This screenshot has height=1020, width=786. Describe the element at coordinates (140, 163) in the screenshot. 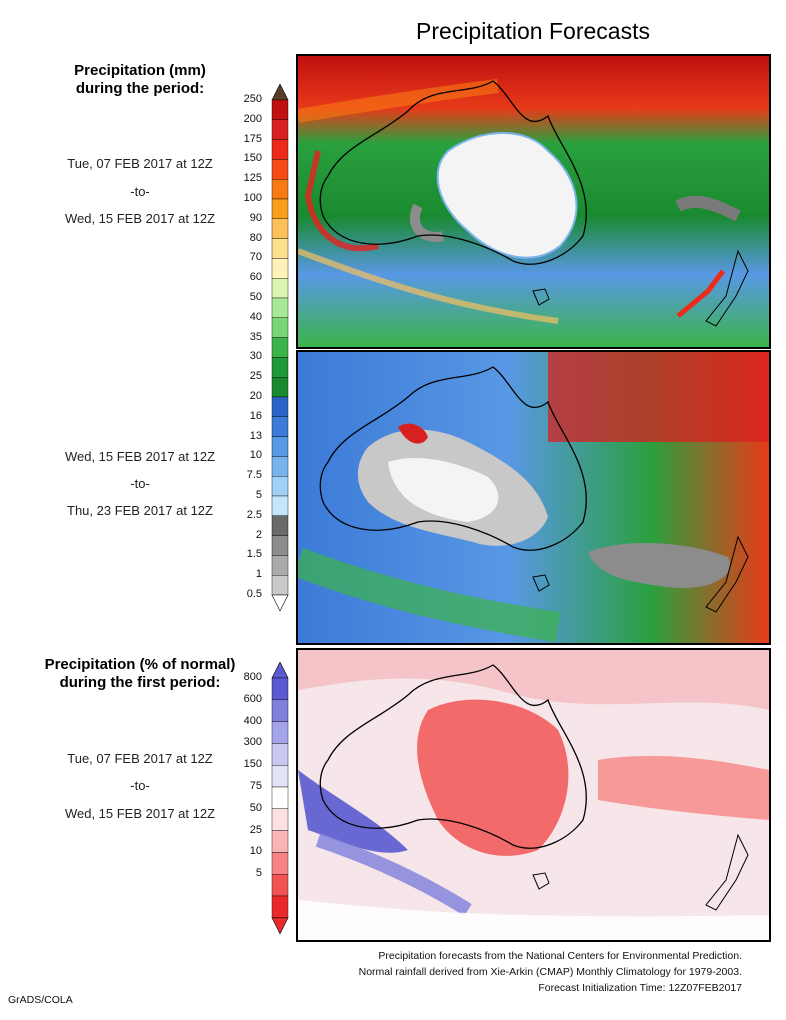

I see `period1-start: Tue, 07 FEB 2017 at 12Z` at that location.